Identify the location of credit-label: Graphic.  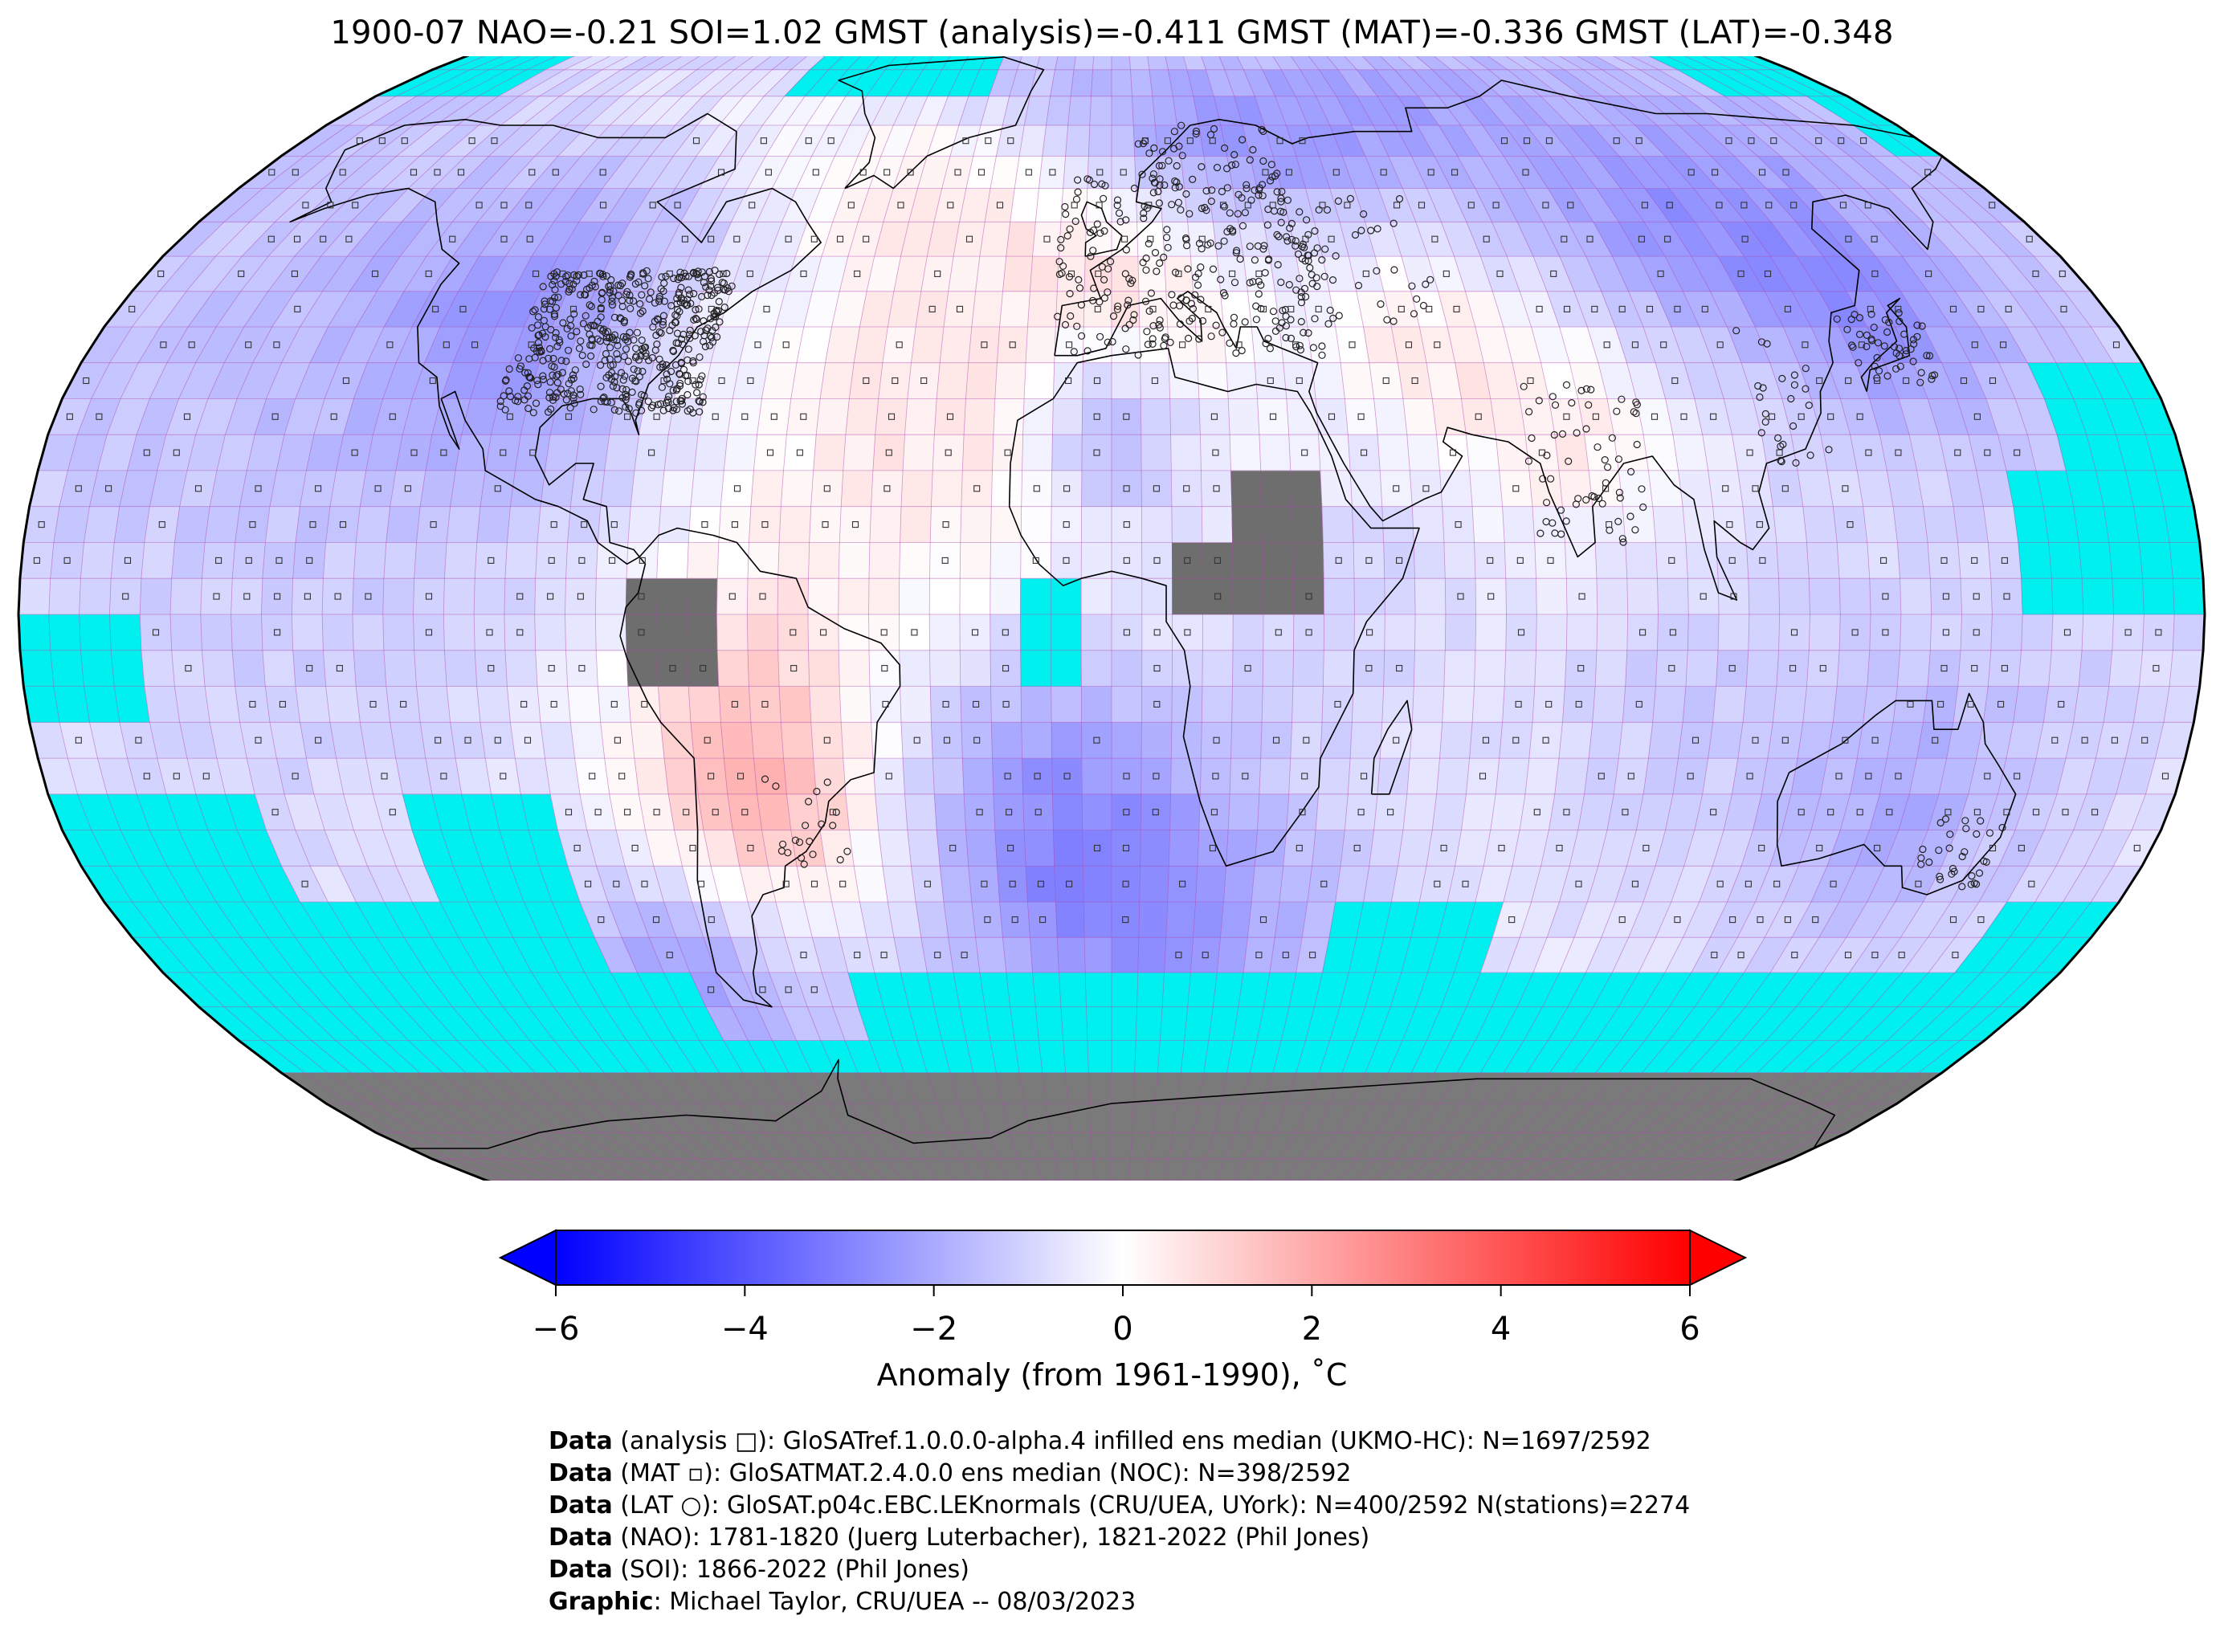
(601, 1602).